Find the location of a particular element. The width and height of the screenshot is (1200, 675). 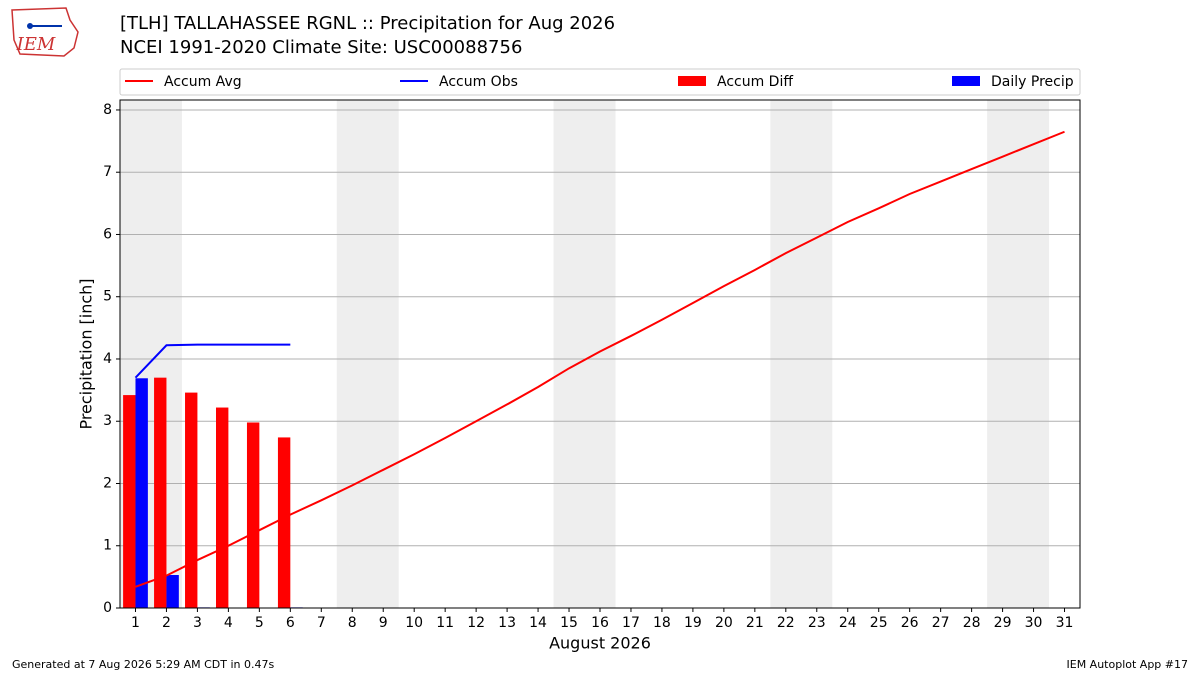

x-tick-label: 30 is located at coordinates (1034, 623).